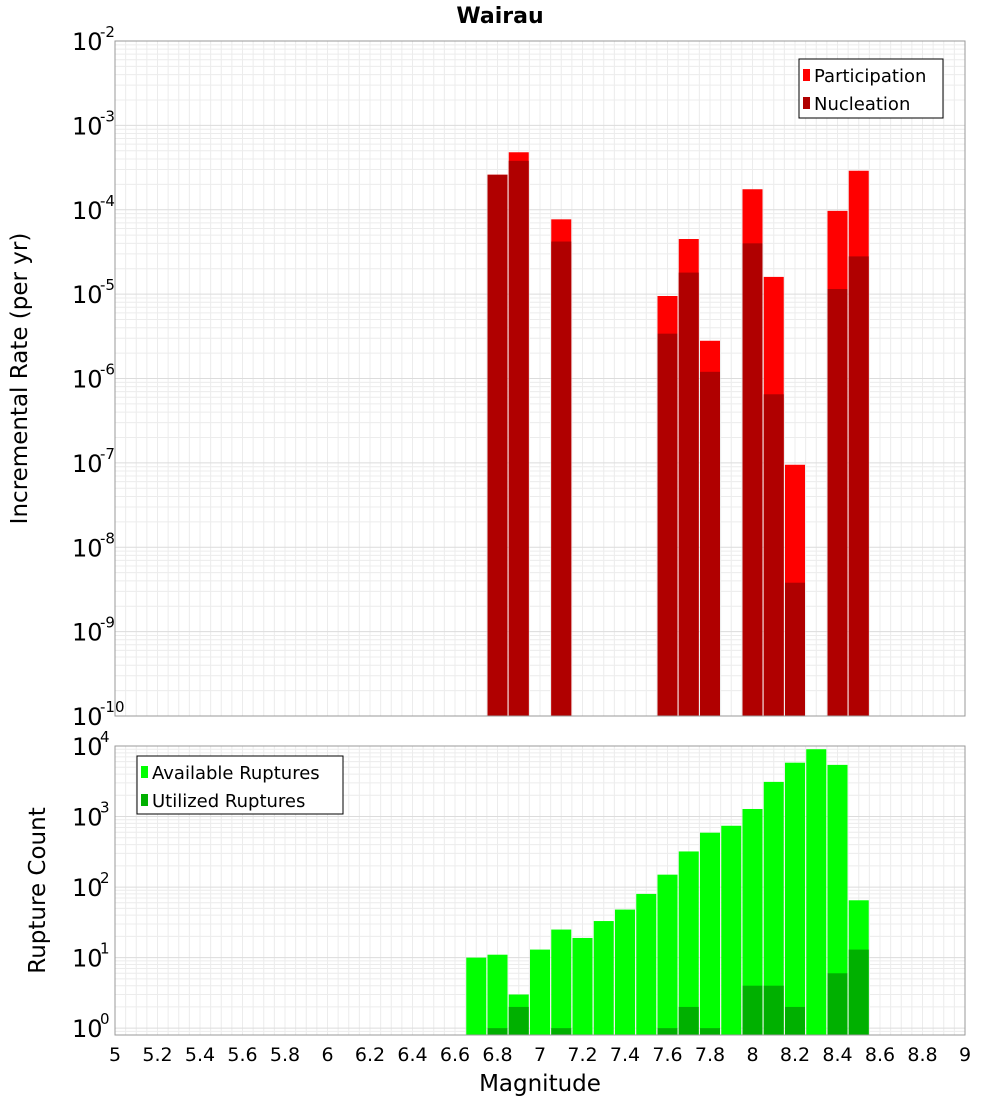 The height and width of the screenshot is (1100, 1000). I want to click on x-tick-label: 9, so click(965, 1055).